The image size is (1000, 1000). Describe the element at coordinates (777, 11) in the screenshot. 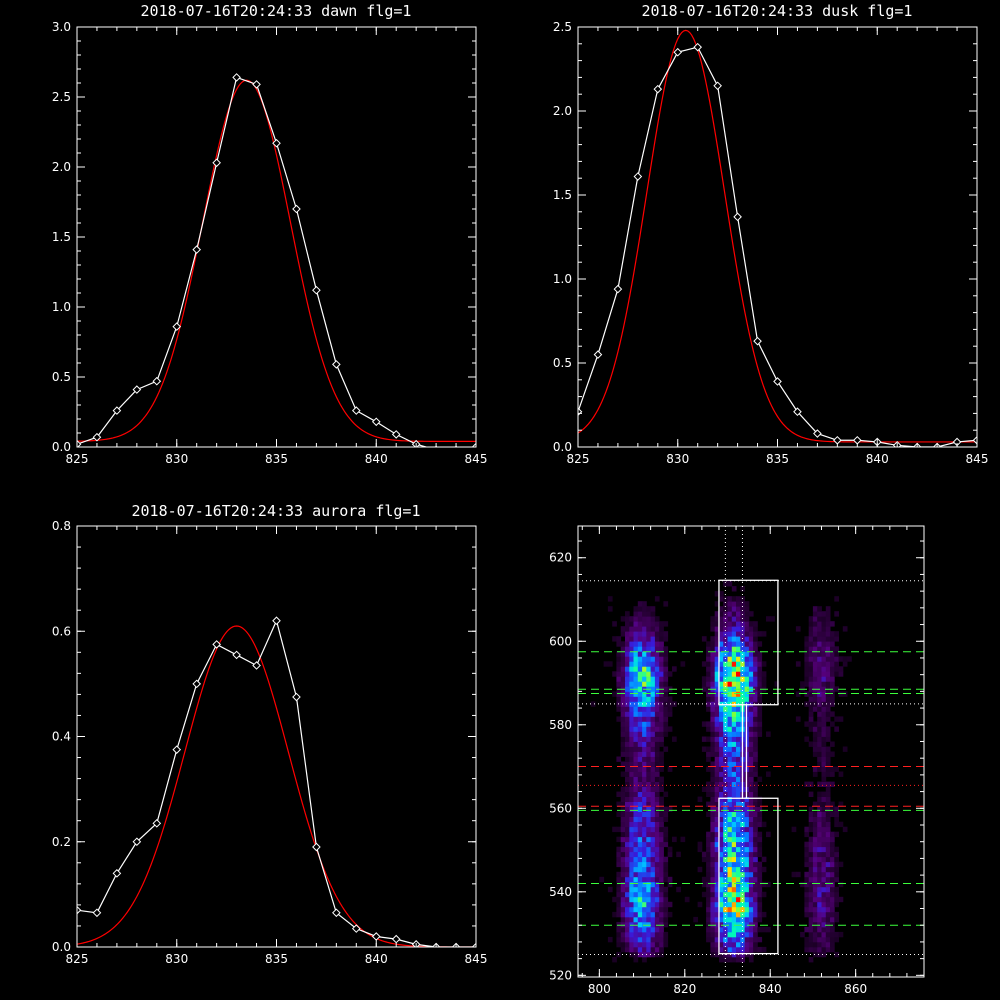

I see `dusk-title: 2018-07-16T20:24:33 dusk flg=1` at that location.